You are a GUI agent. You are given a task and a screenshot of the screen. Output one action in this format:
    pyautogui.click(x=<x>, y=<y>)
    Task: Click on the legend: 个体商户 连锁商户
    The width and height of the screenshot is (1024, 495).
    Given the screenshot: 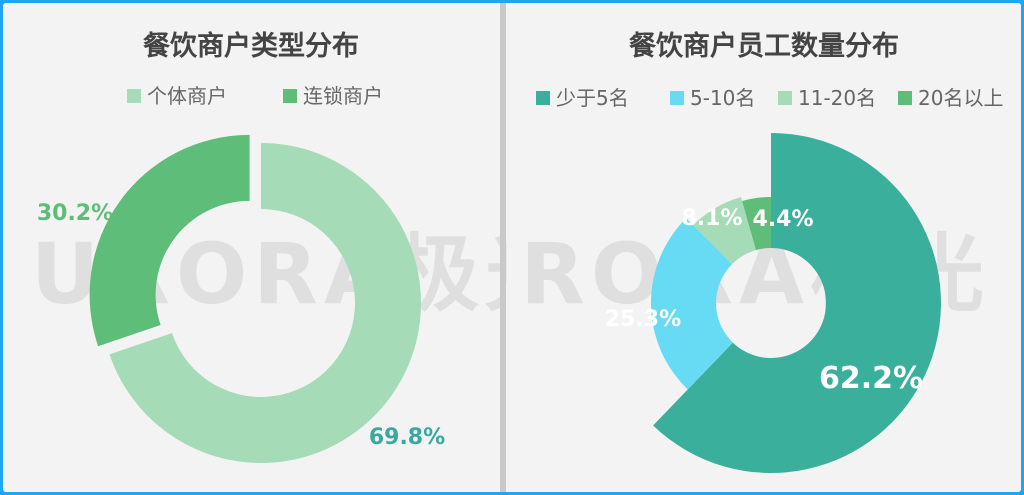 What is the action you would take?
    pyautogui.click(x=255, y=96)
    